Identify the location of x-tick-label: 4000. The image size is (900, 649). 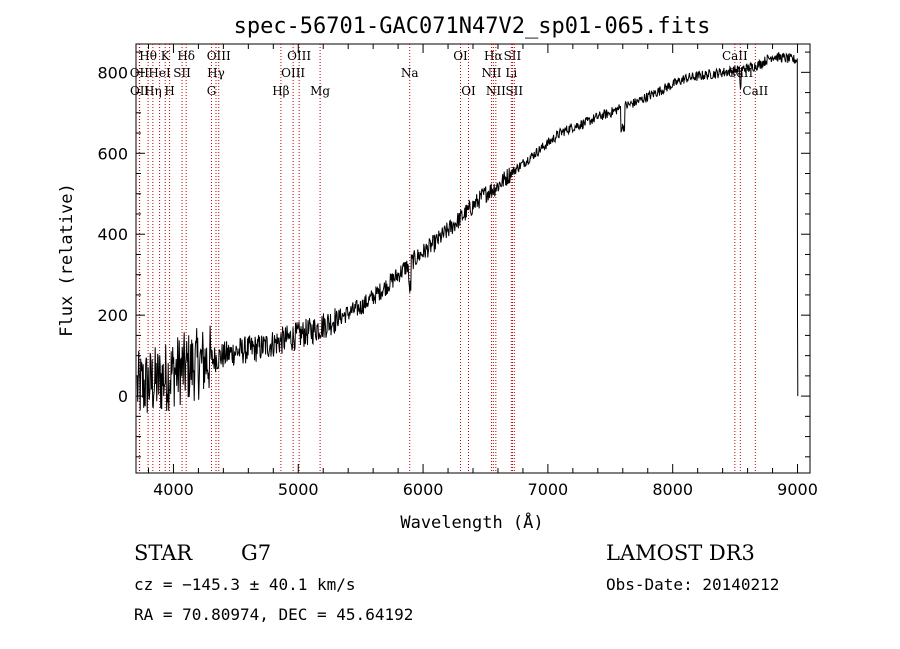
(173, 489).